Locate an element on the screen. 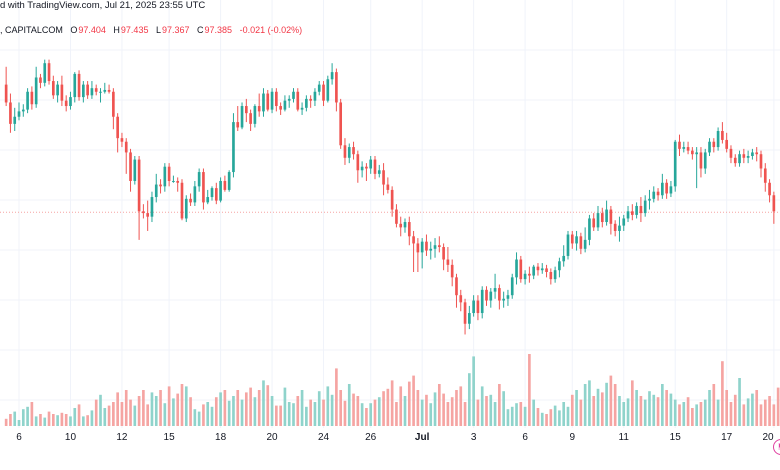 The width and height of the screenshot is (780, 470). x-tick-label: 3 is located at coordinates (473, 437).